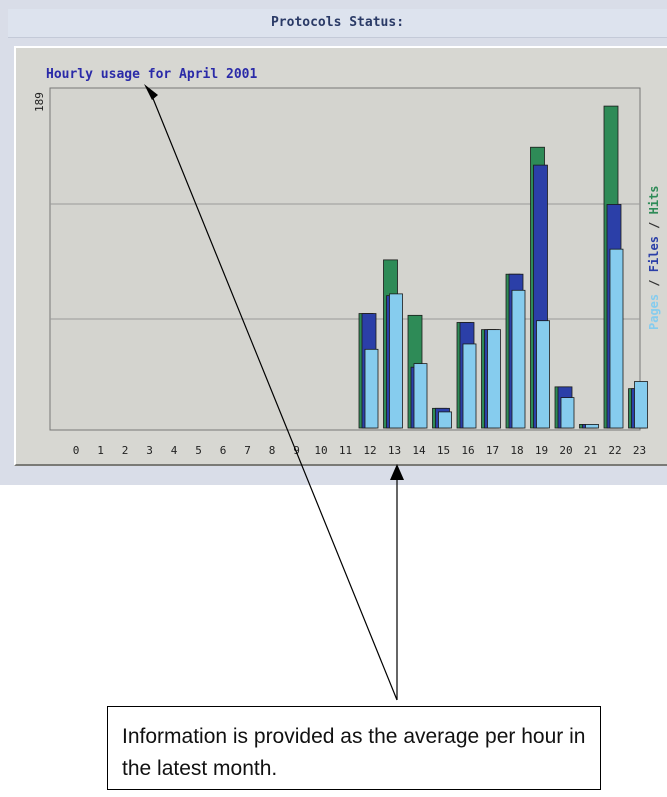 The image size is (667, 797). What do you see at coordinates (369, 450) in the screenshot?
I see `x-tick-label: 12` at bounding box center [369, 450].